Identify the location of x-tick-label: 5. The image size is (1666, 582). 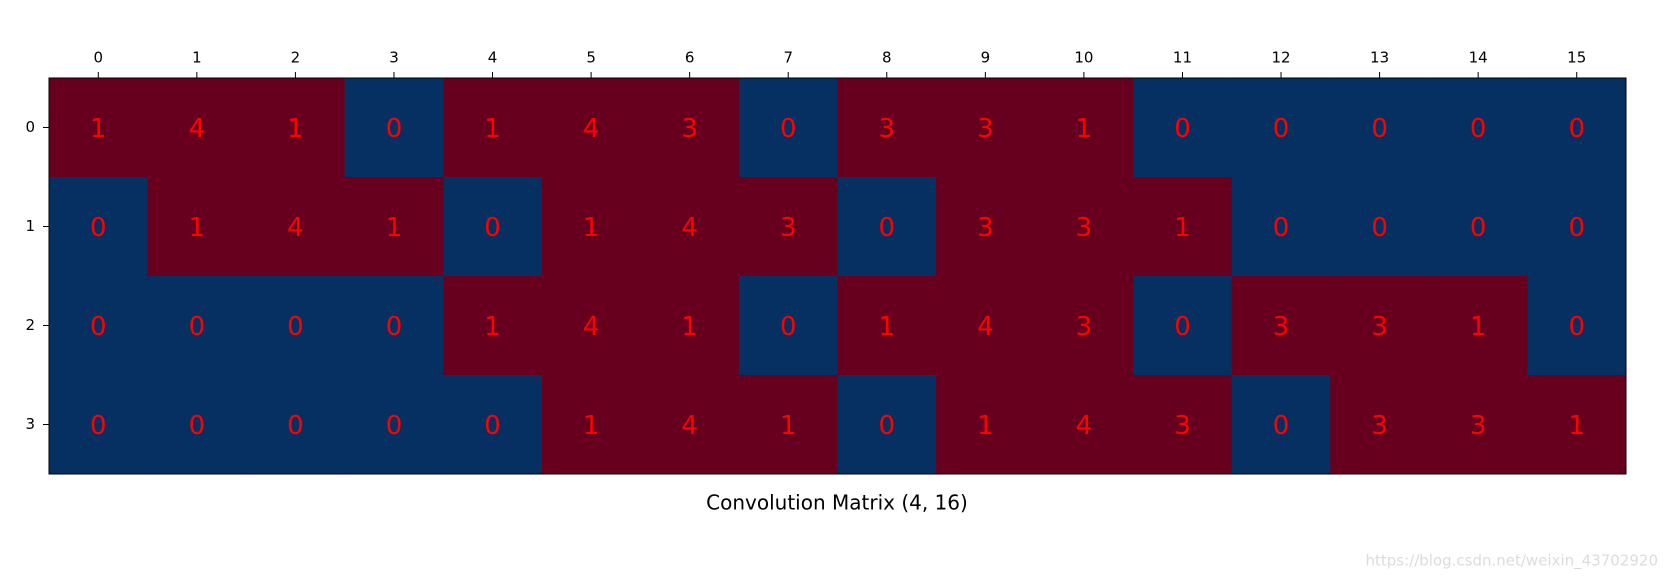
(591, 58).